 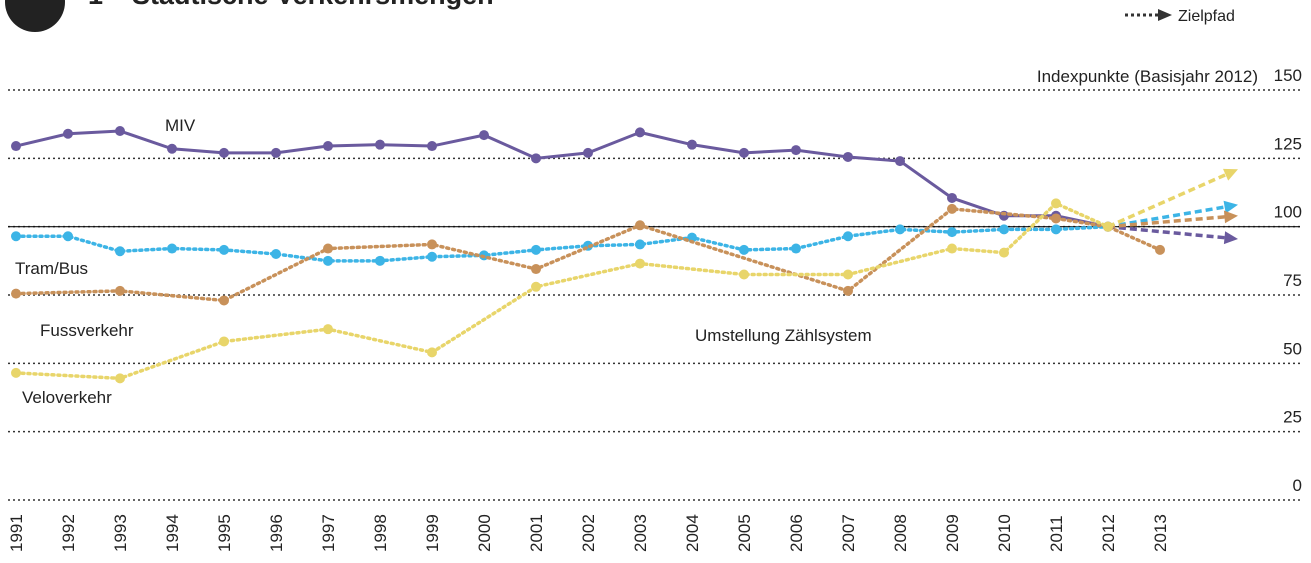 What do you see at coordinates (536, 533) in the screenshot?
I see `x-tick-label: 2001` at bounding box center [536, 533].